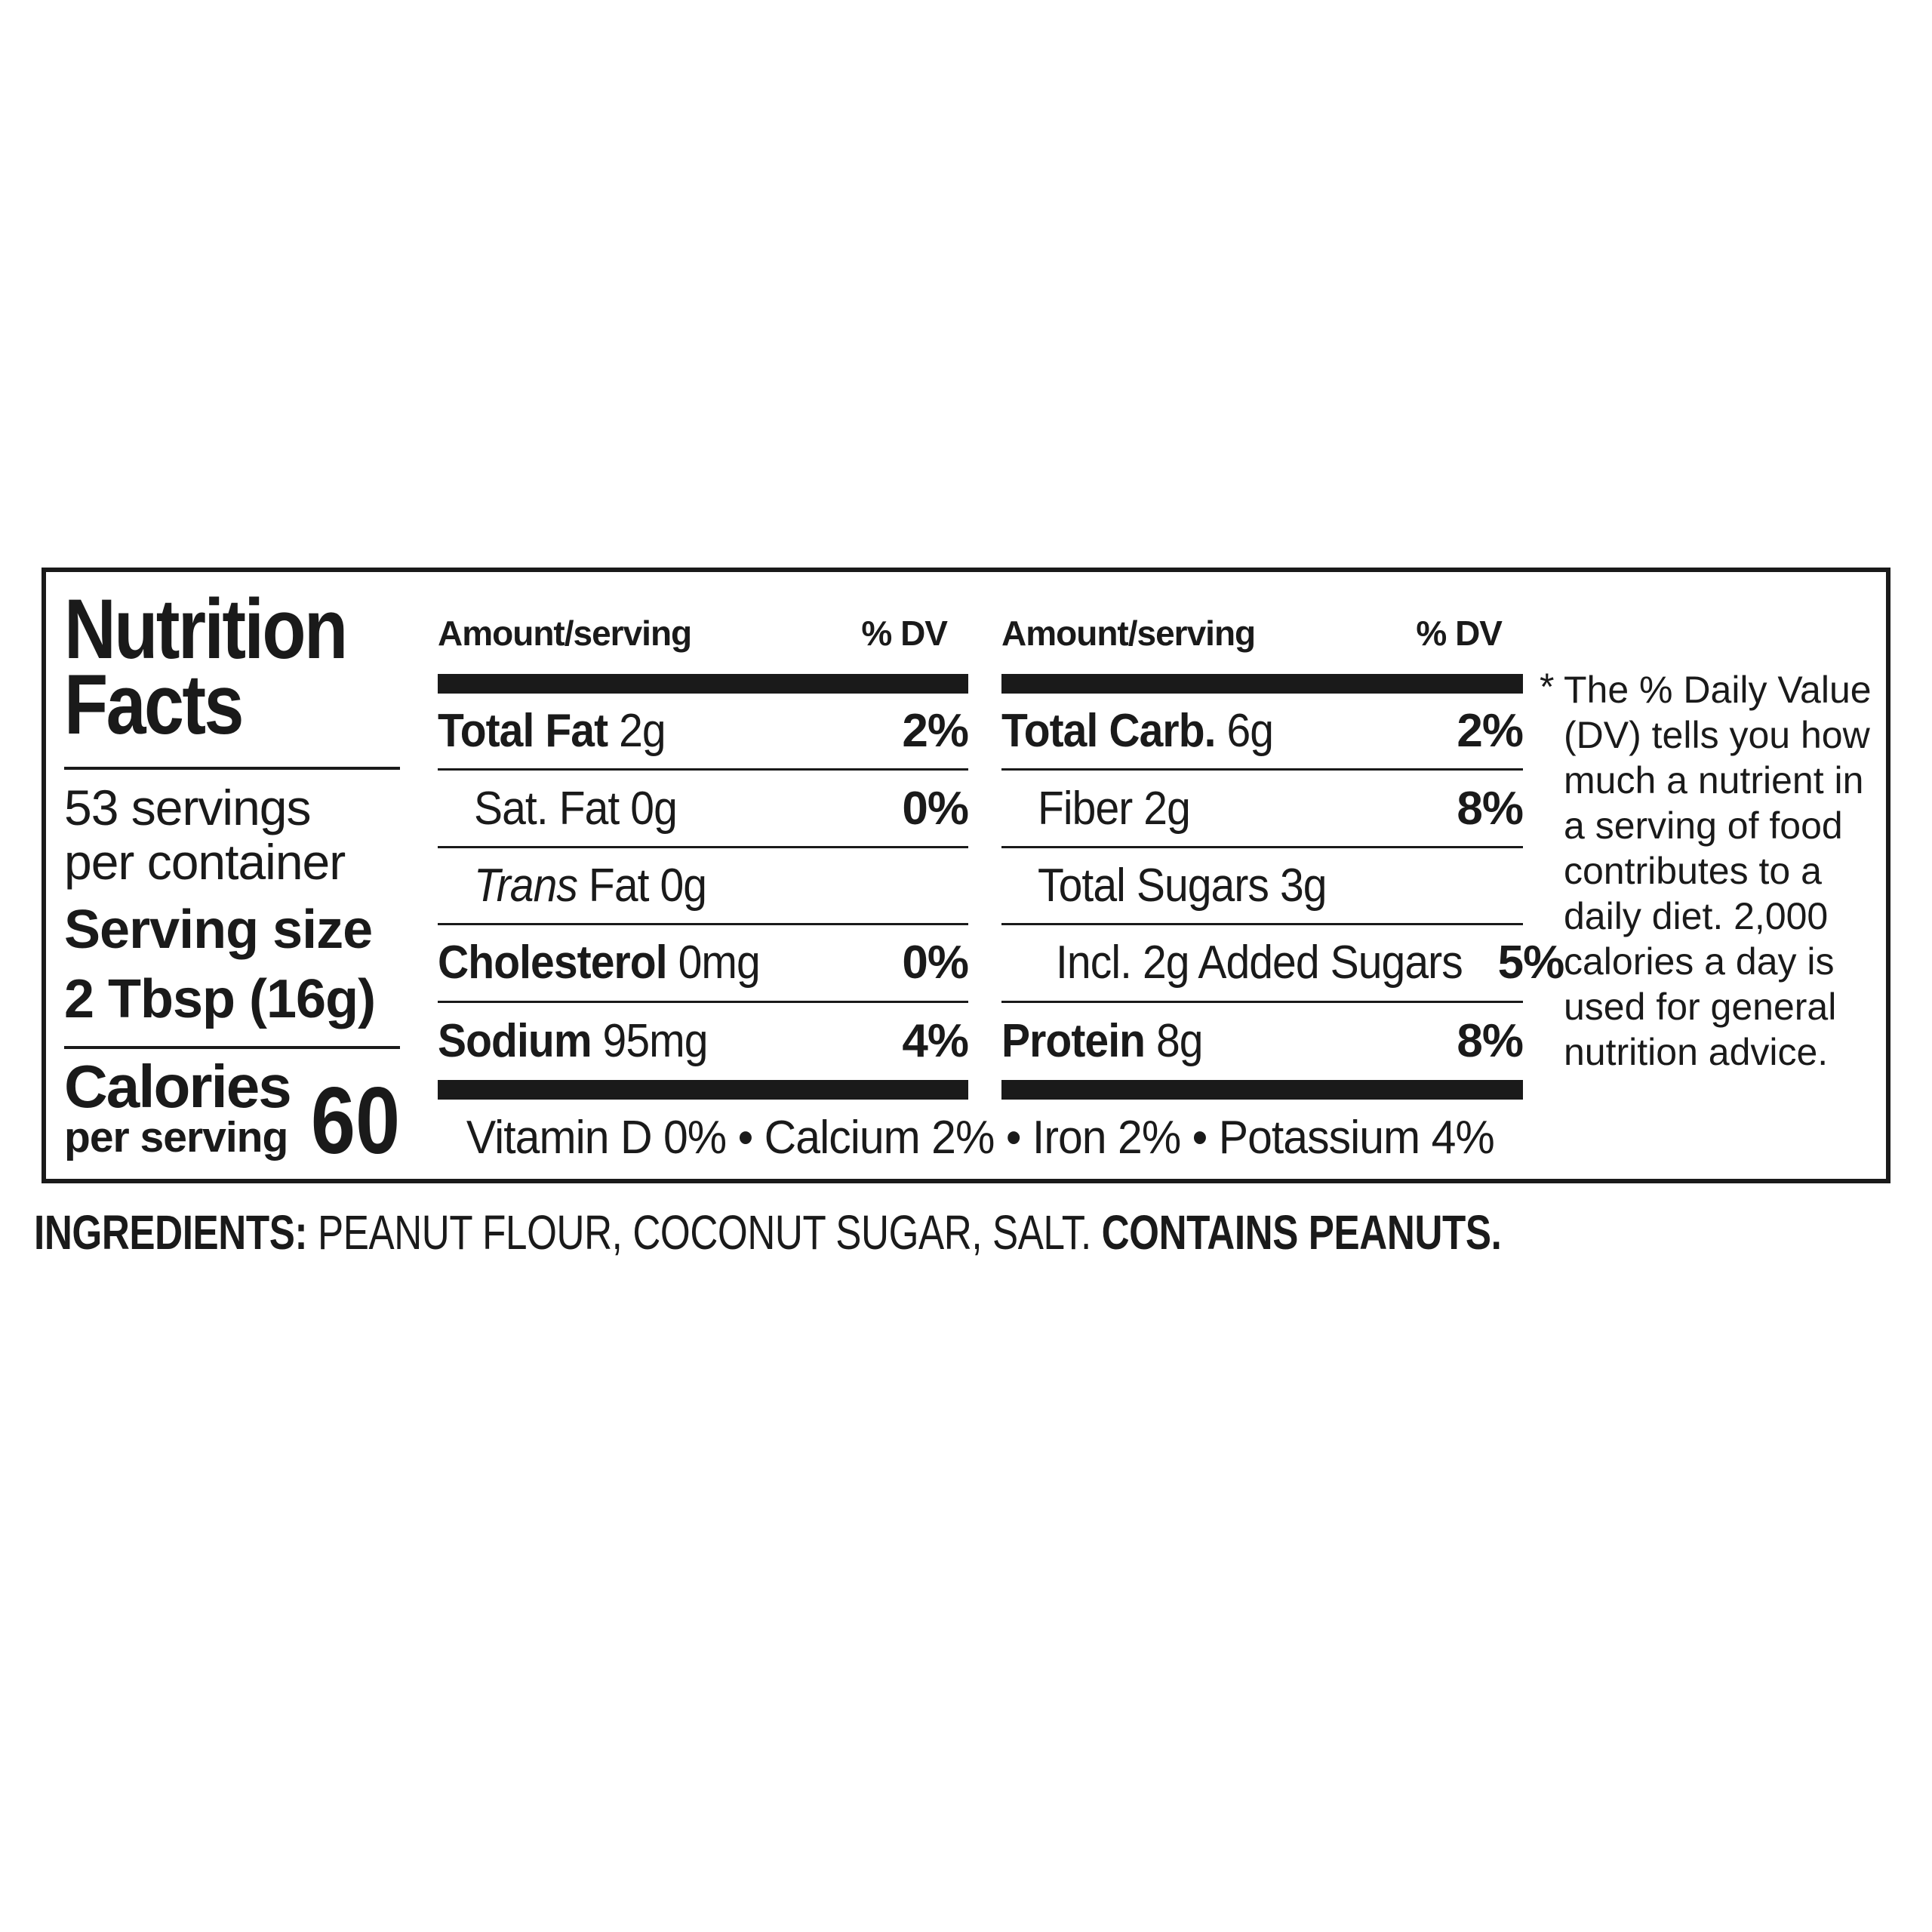  What do you see at coordinates (1137, 731) in the screenshot?
I see `nutrient-name: Total Carb. 6g` at bounding box center [1137, 731].